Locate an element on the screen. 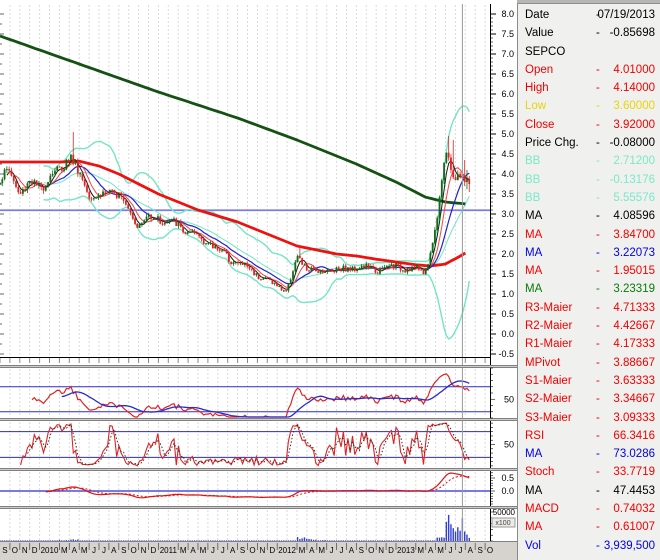 The image size is (660, 560). info-value: 3.60000 is located at coordinates (634, 106).